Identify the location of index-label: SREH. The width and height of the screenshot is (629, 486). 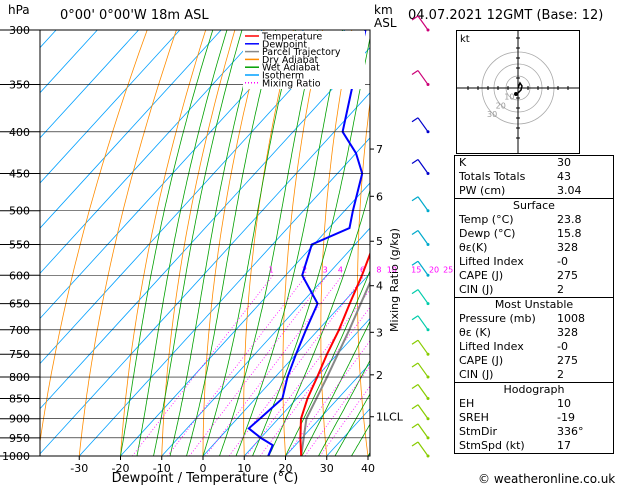
(474, 417).